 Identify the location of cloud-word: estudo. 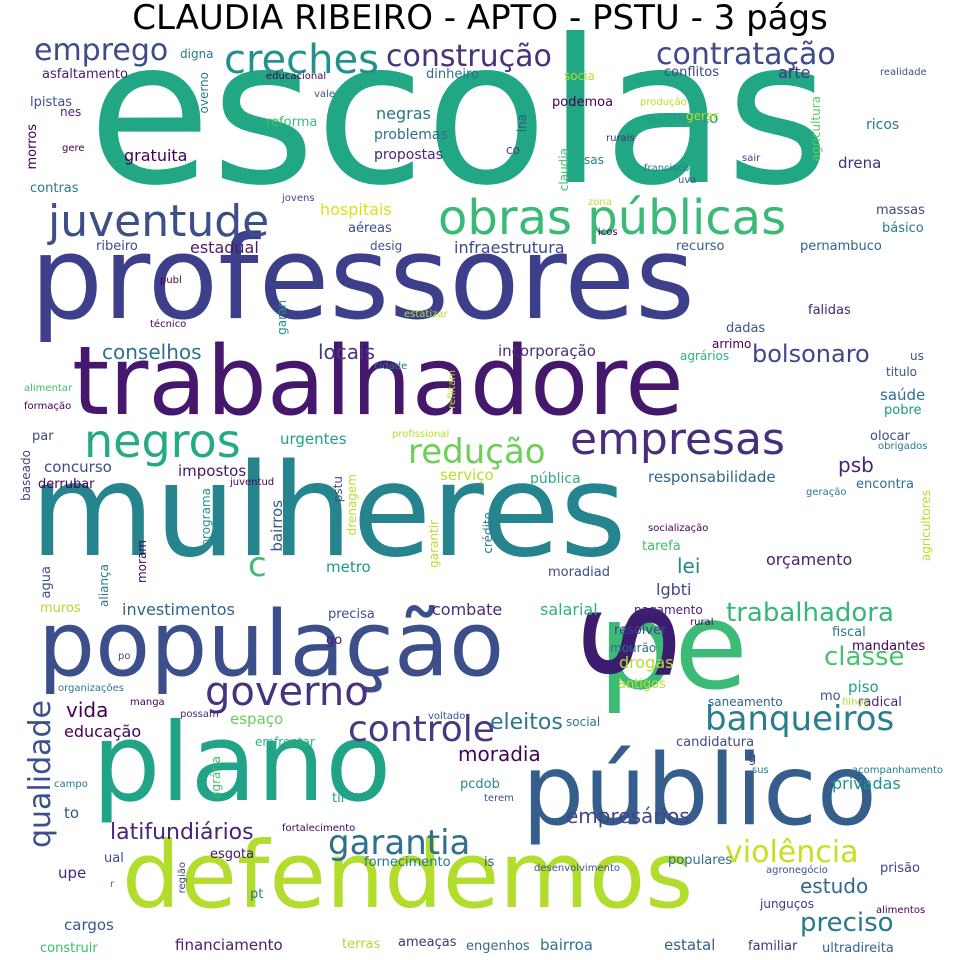
(834, 886).